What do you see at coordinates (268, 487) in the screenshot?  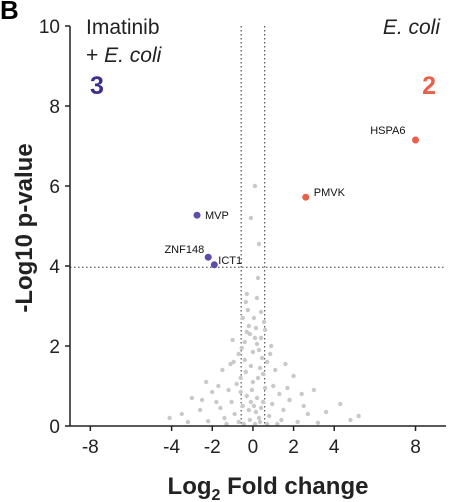 I see `x-axis-title: Log2 Fold change` at bounding box center [268, 487].